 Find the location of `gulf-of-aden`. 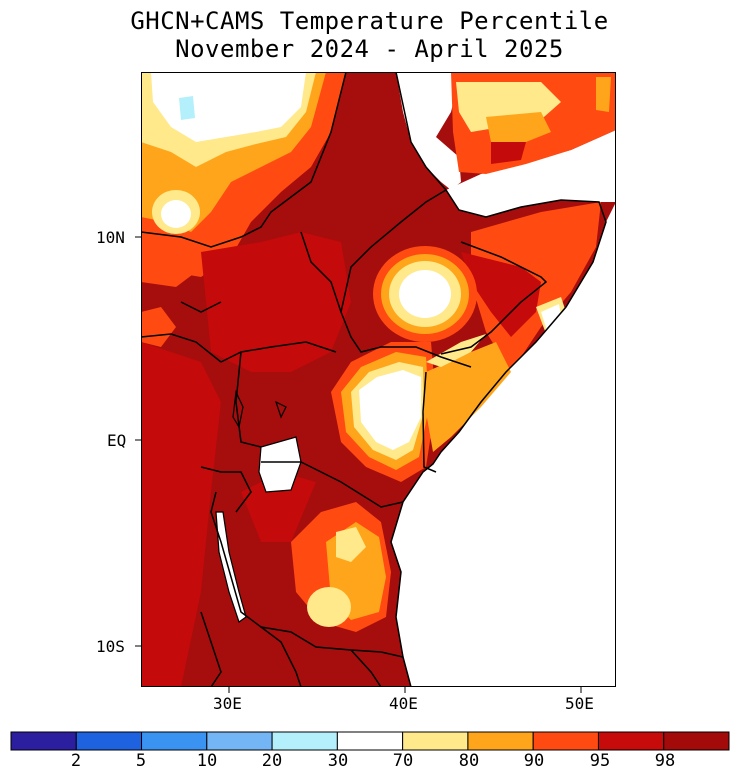

gulf-of-aden is located at coordinates (531, 173).